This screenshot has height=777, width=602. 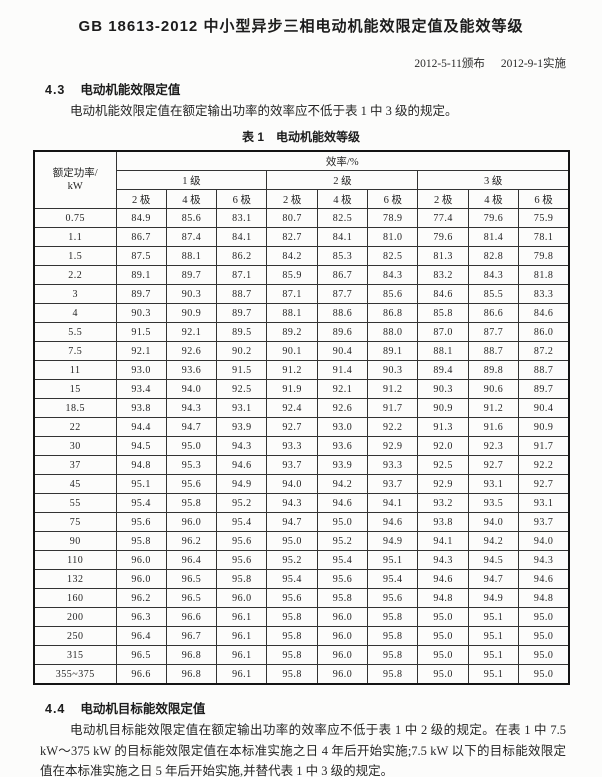 What do you see at coordinates (301, 541) in the screenshot?
I see `table-row: 90 95.8 96.2 95.6 95.0 95.2 94.9 94.1 94.2 94.0` at bounding box center [301, 541].